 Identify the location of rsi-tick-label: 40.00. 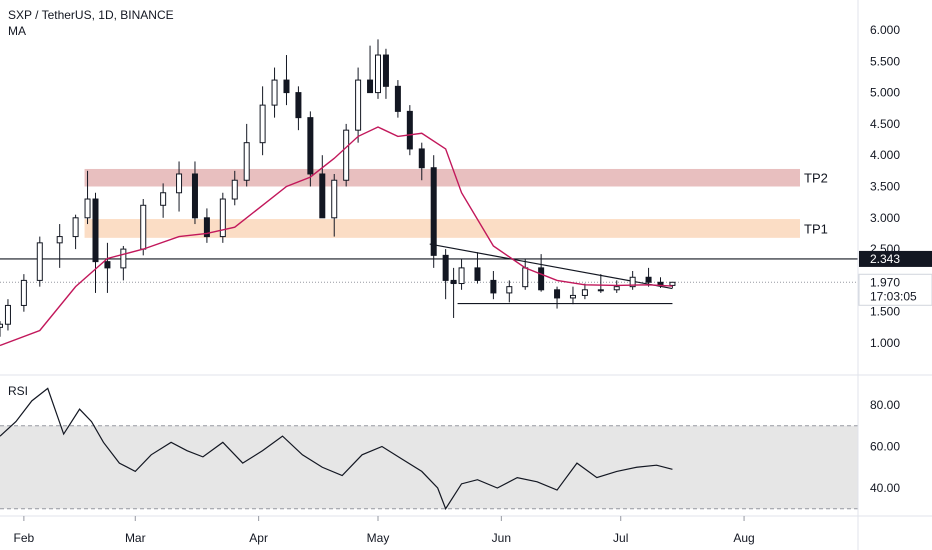
(885, 488).